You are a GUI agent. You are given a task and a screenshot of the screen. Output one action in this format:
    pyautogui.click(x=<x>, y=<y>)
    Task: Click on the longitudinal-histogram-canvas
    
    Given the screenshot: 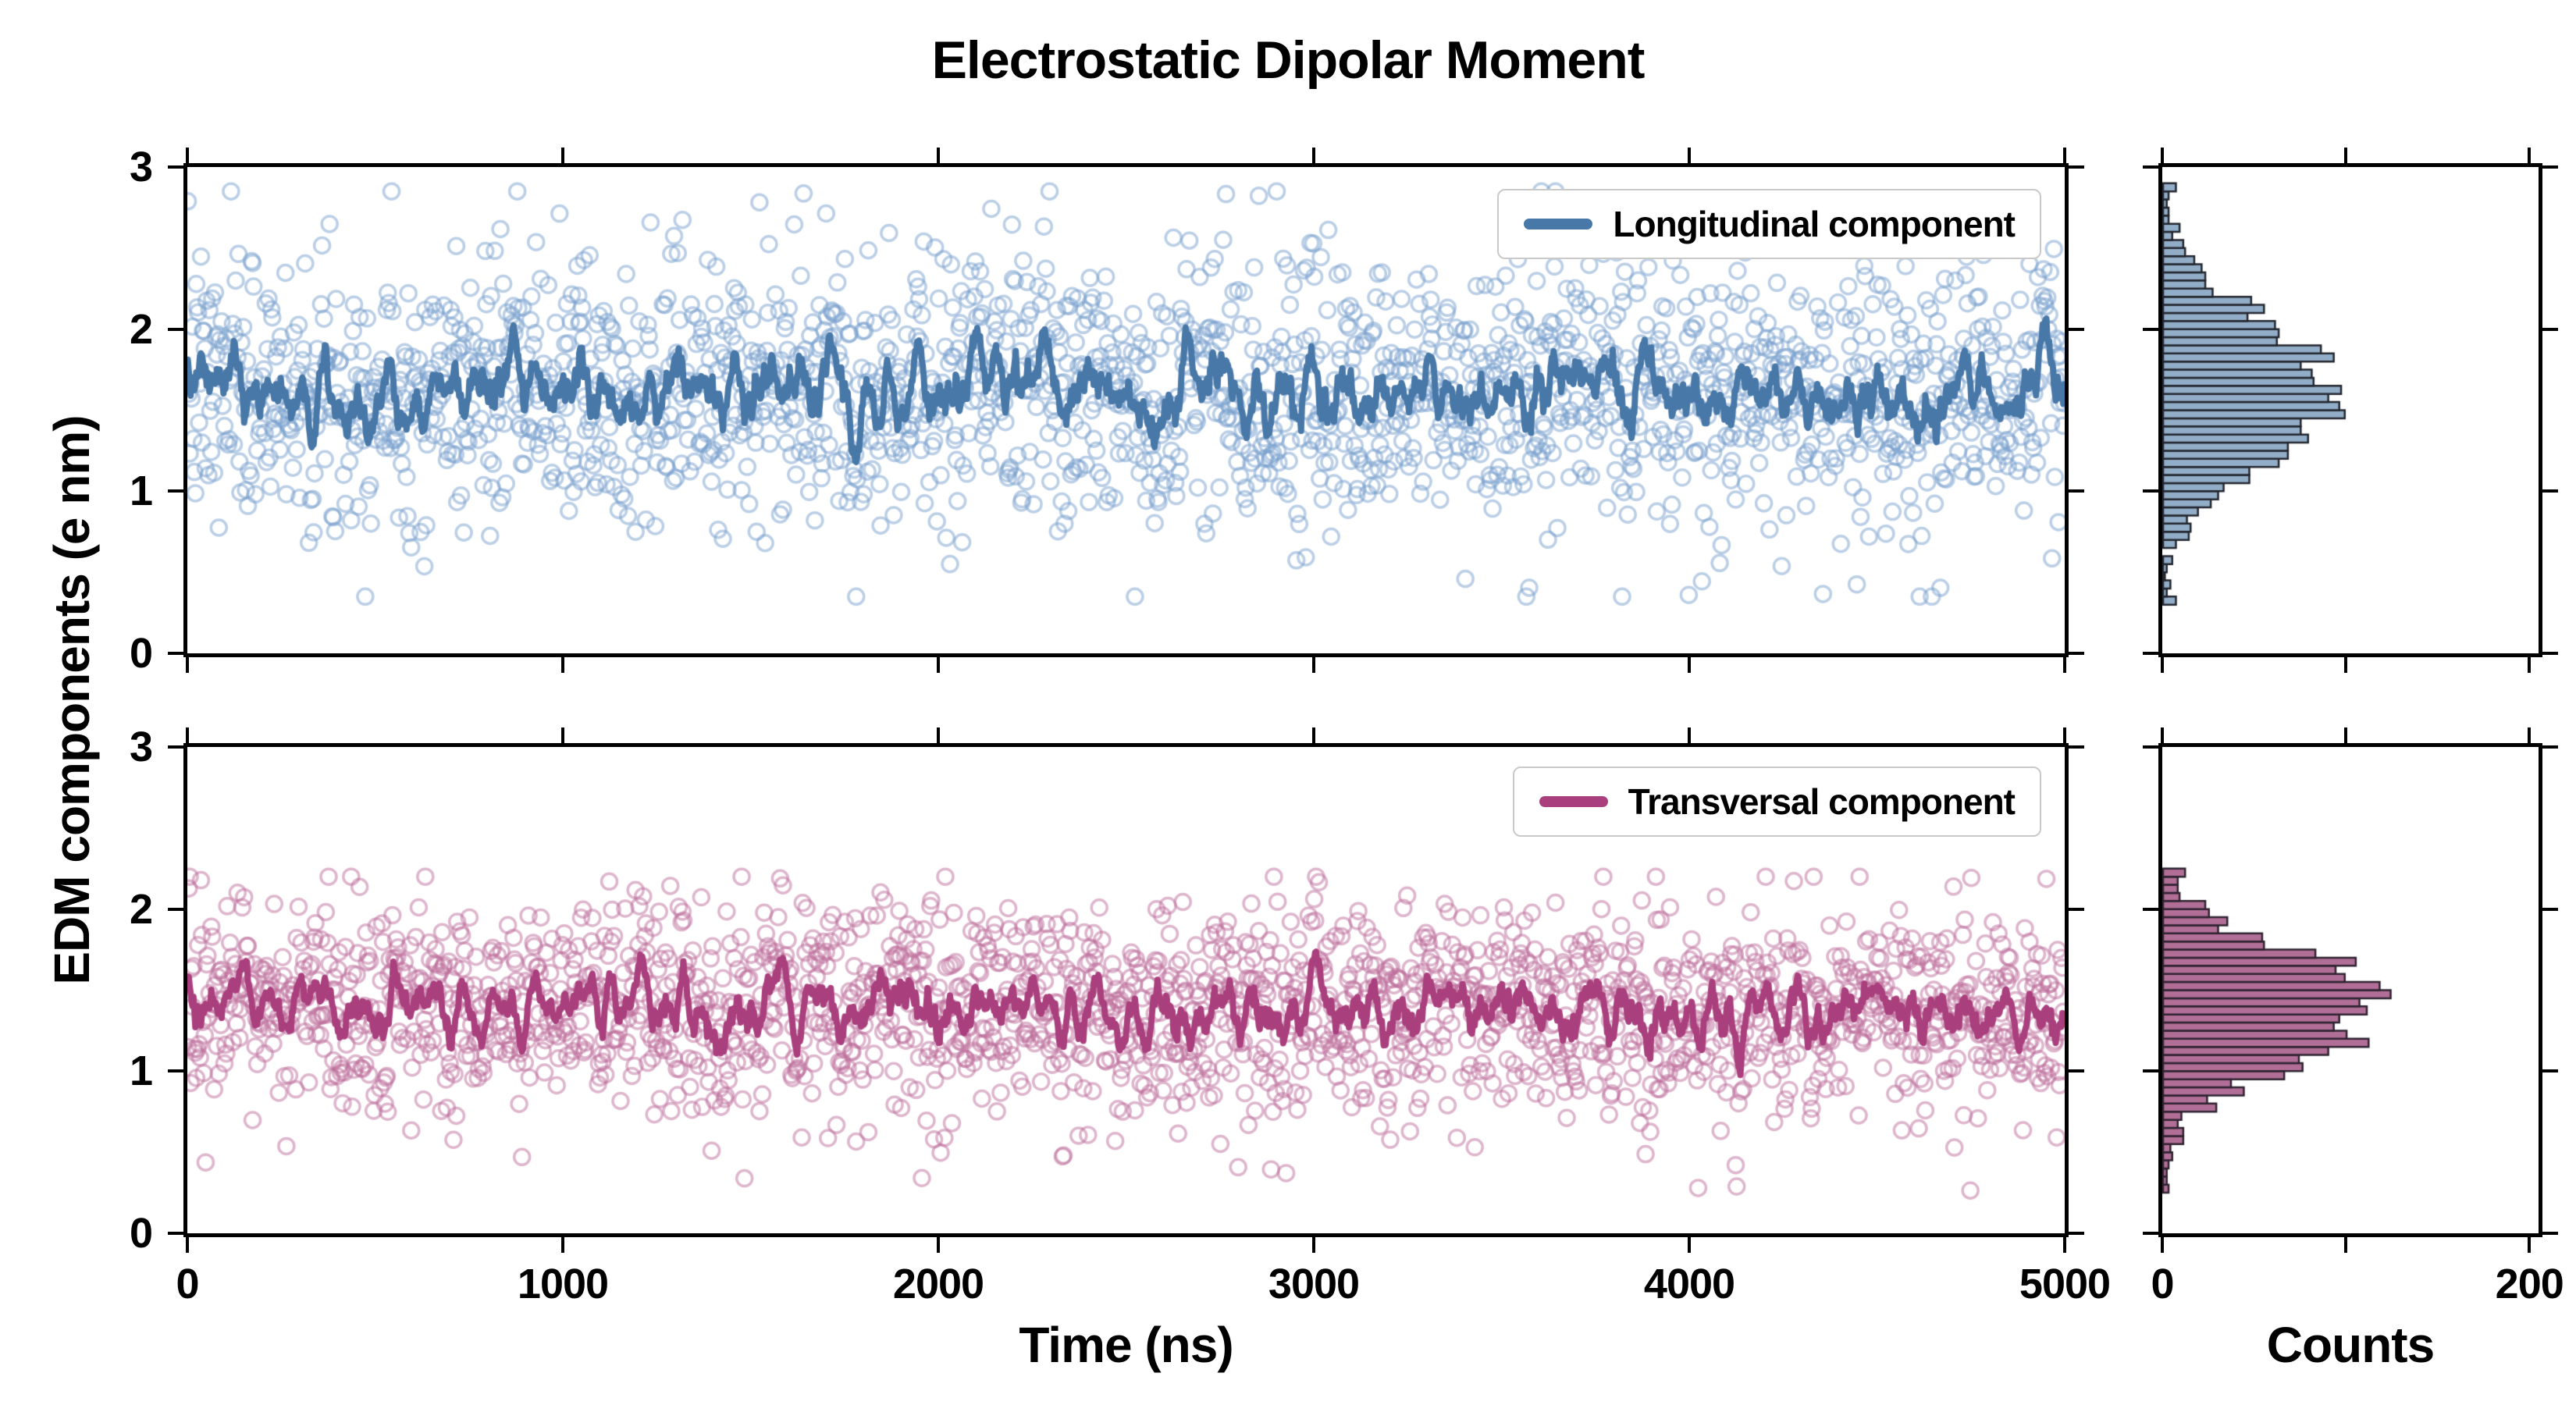 What is the action you would take?
    pyautogui.click(x=2350, y=410)
    